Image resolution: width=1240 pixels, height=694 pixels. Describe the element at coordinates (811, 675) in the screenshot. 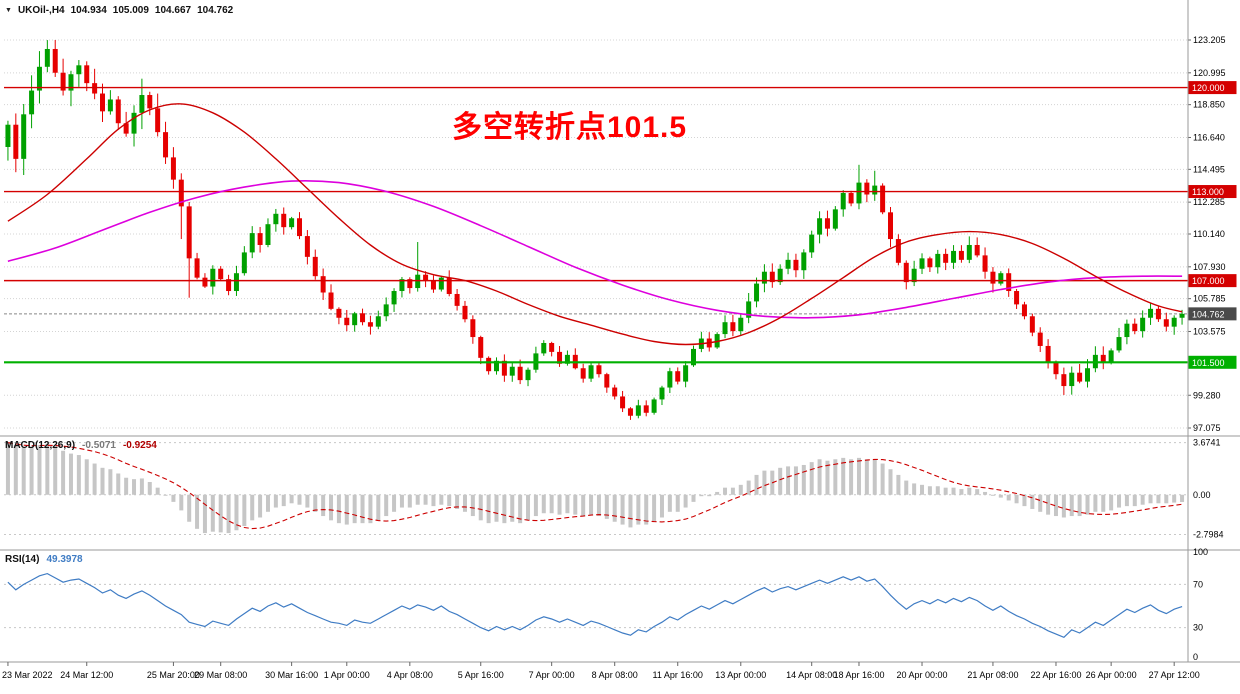

I see `time-axis-label: 14 Apr 08:00` at that location.